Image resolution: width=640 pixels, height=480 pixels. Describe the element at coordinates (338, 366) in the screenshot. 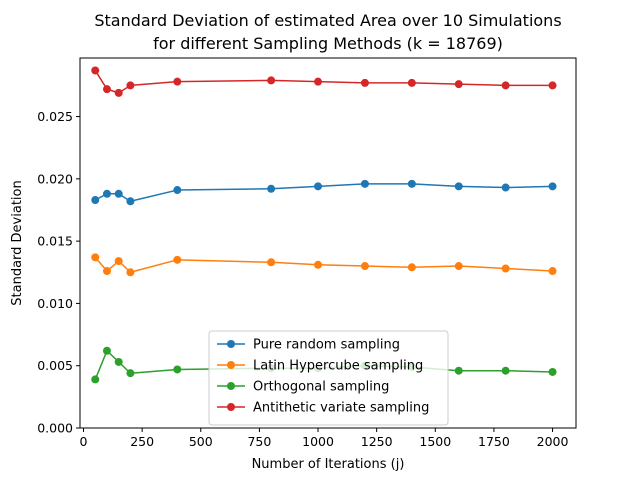

I see `legend-label: Latin Hypercube sampling` at that location.